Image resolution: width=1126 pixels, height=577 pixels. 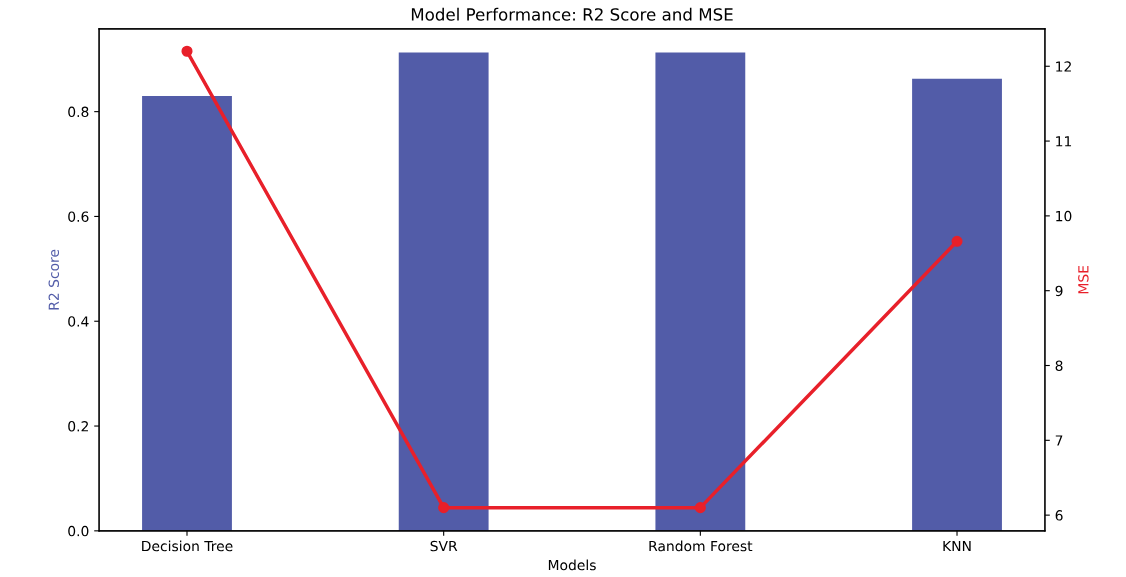 I want to click on y-axis-title: R2 Score, so click(x=54, y=279).